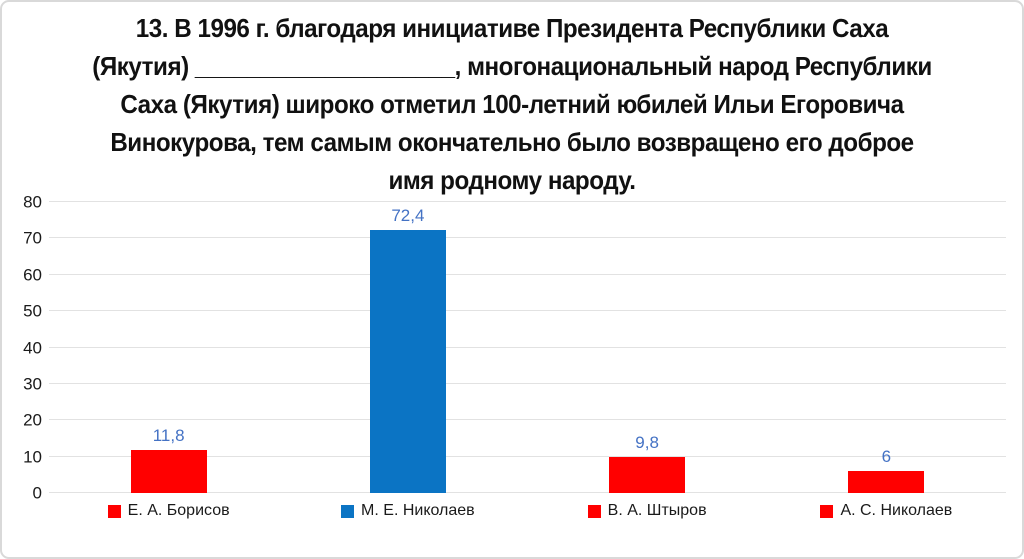 This screenshot has width=1024, height=559. What do you see at coordinates (647, 443) in the screenshot?
I see `bar-value-label-2: 9,8` at bounding box center [647, 443].